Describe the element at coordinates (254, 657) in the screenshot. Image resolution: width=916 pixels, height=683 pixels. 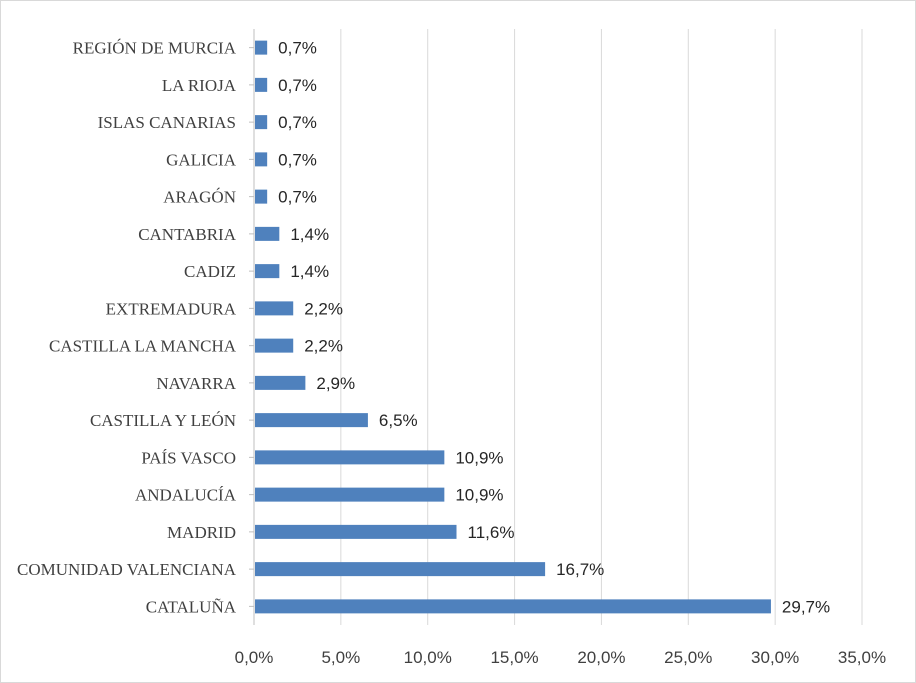
I see `x-tick-label: 0,0%` at that location.